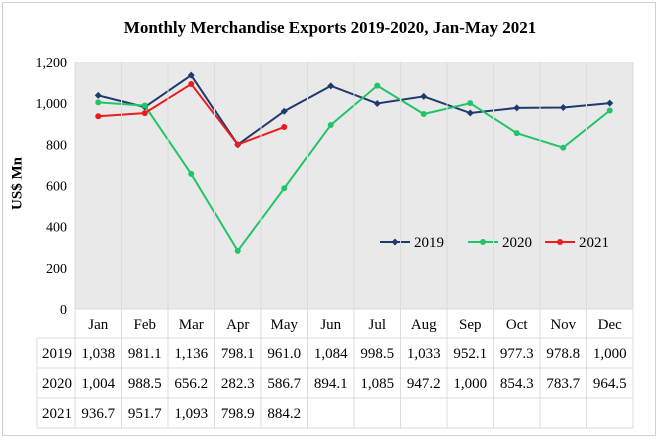 The height and width of the screenshot is (440, 660). What do you see at coordinates (285, 325) in the screenshot?
I see `x-tick-label: May` at bounding box center [285, 325].